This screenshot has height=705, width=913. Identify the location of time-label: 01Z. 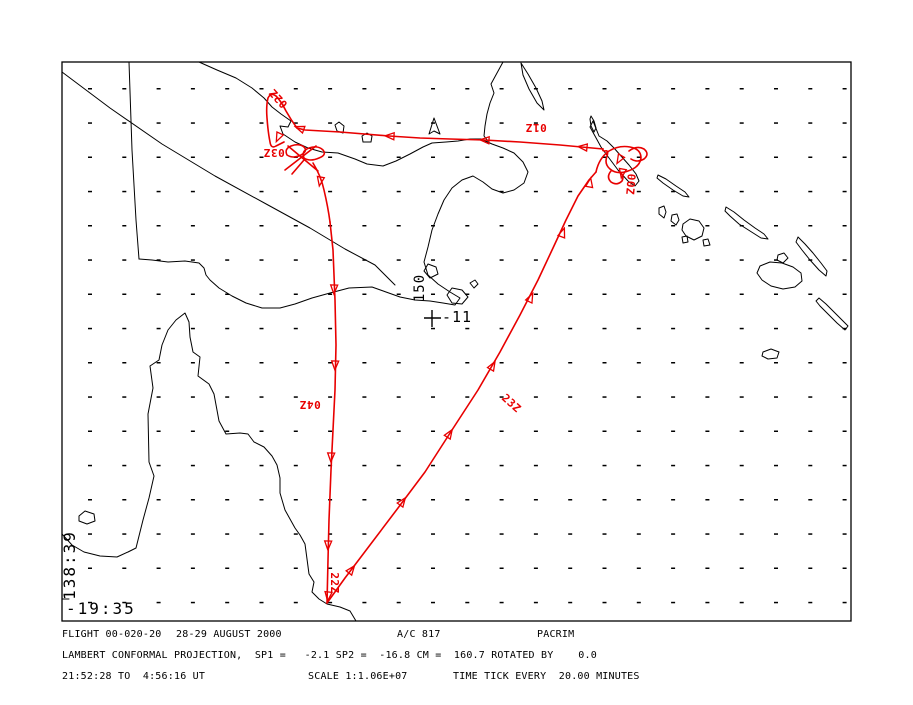
(535, 127).